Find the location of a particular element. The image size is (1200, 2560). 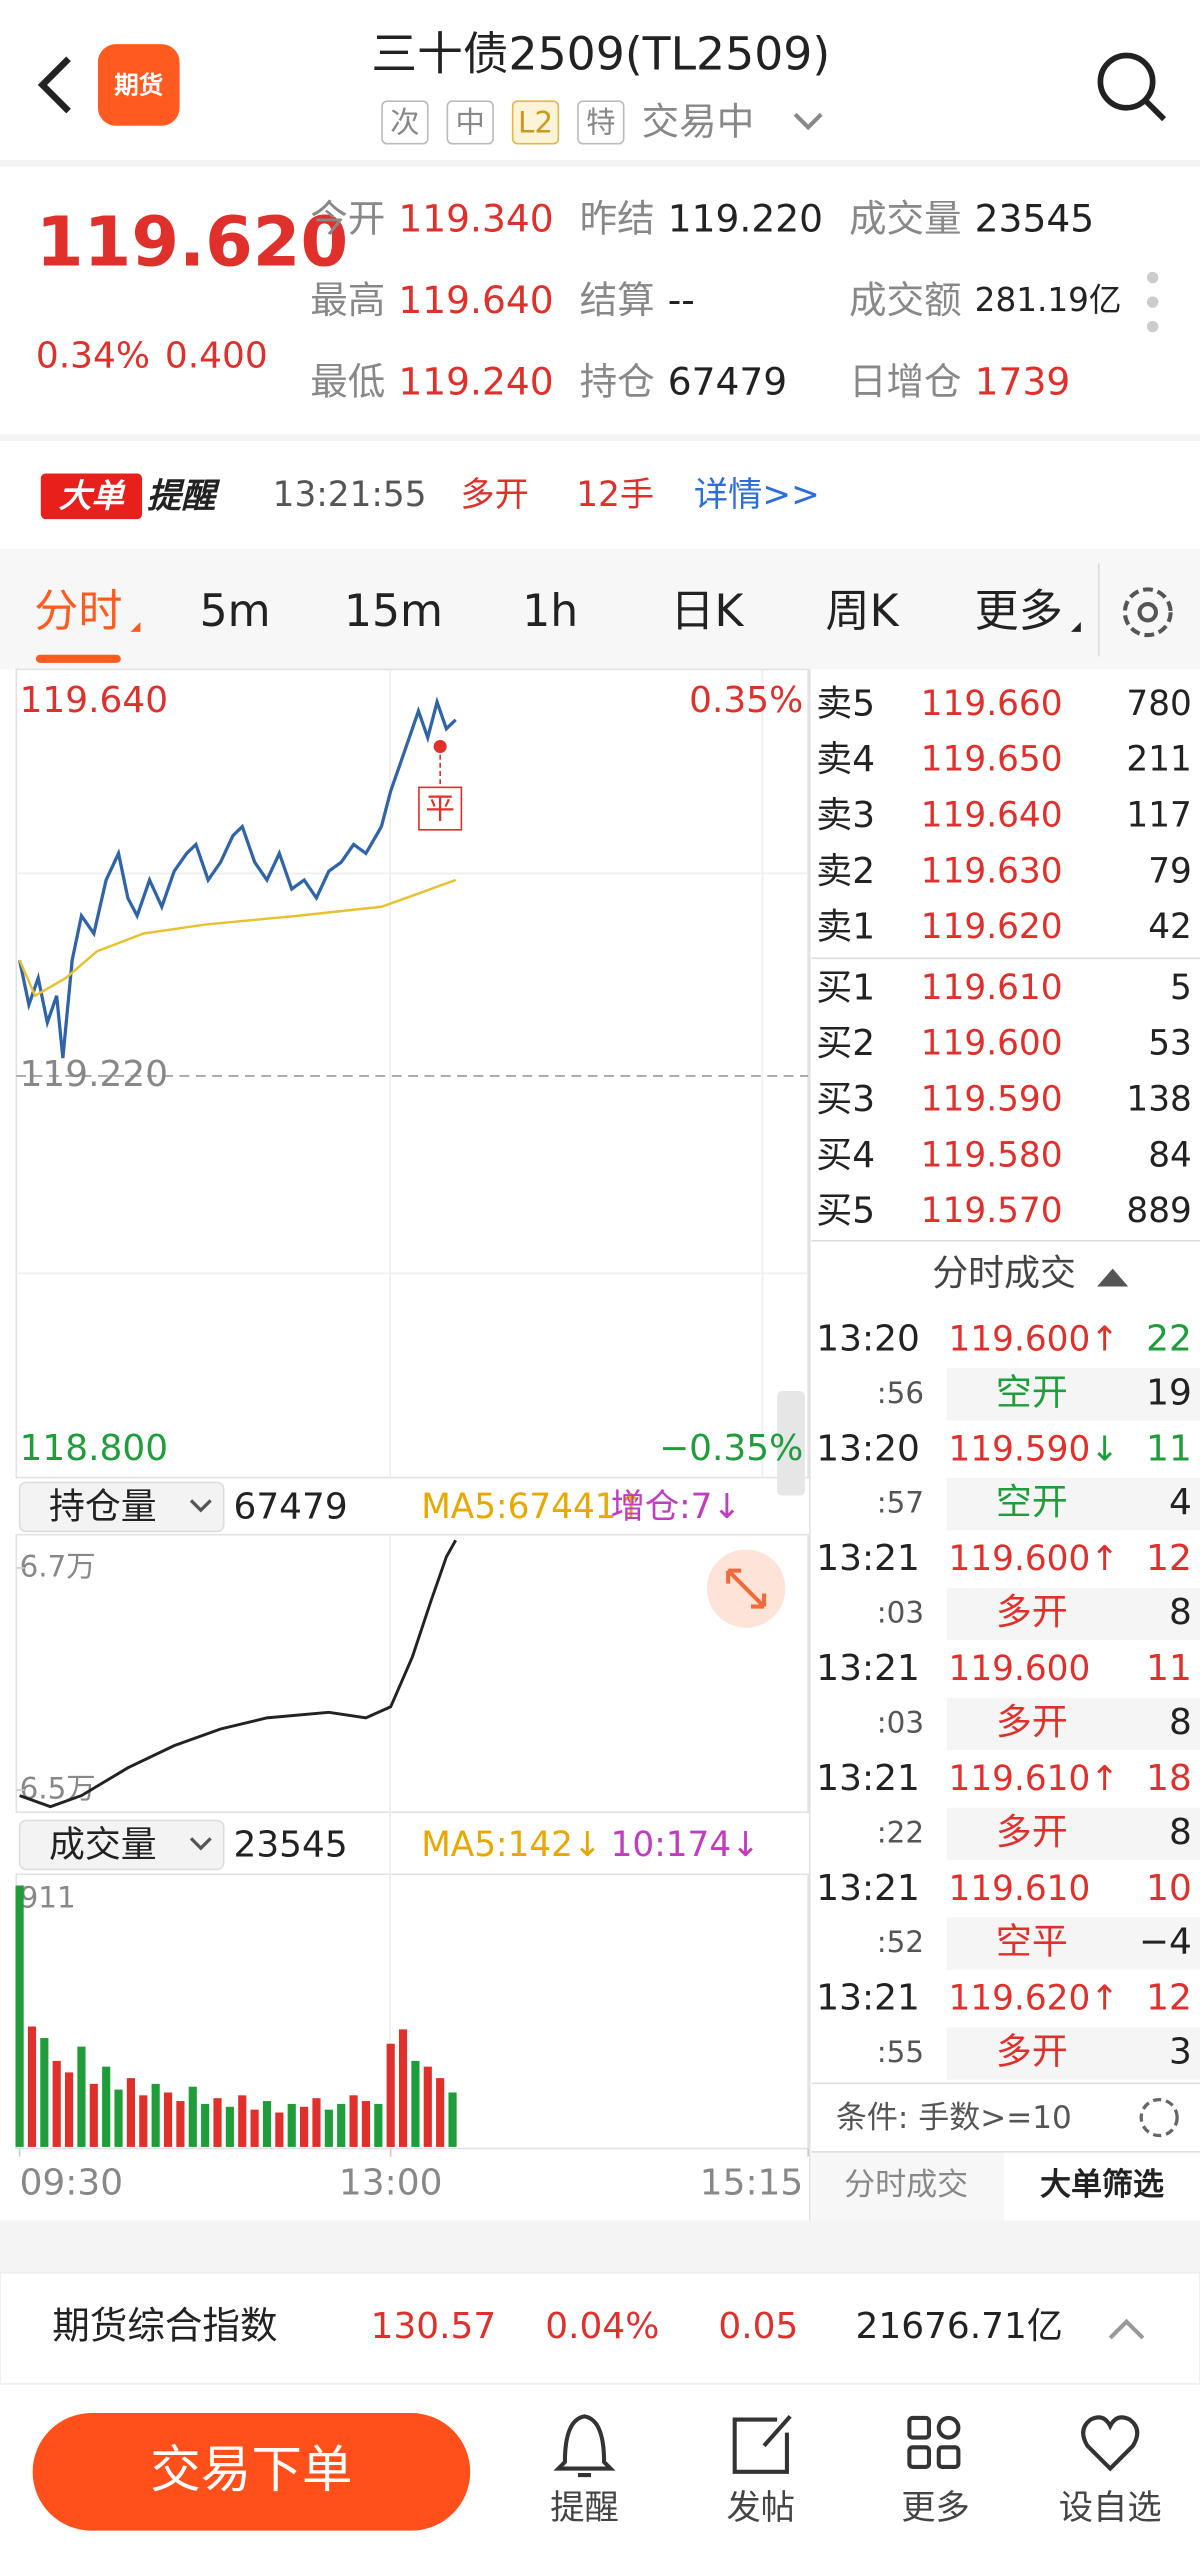

tick-oi: 8 is located at coordinates (1180, 1832).